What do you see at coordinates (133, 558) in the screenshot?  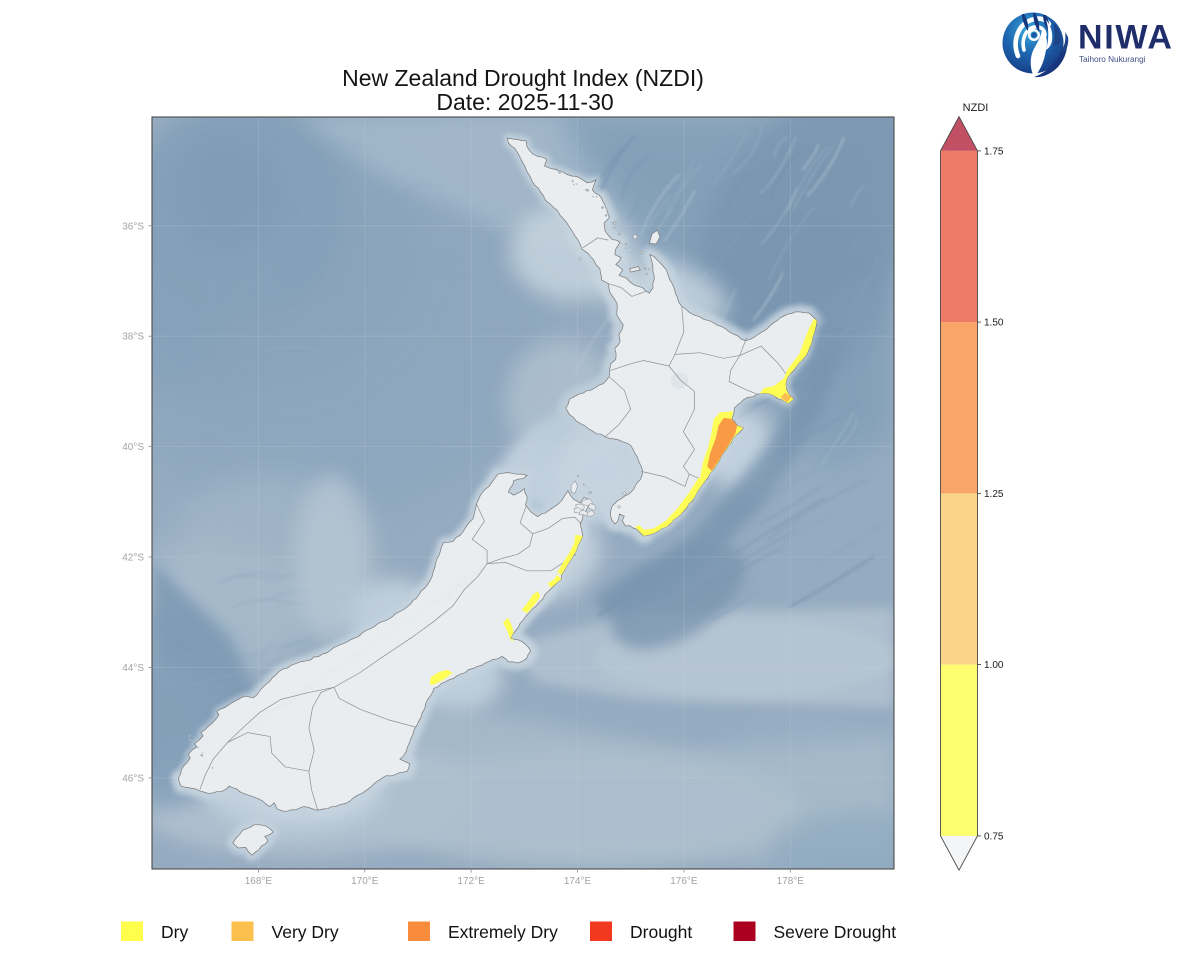 I see `svg-text: 42°S` at bounding box center [133, 558].